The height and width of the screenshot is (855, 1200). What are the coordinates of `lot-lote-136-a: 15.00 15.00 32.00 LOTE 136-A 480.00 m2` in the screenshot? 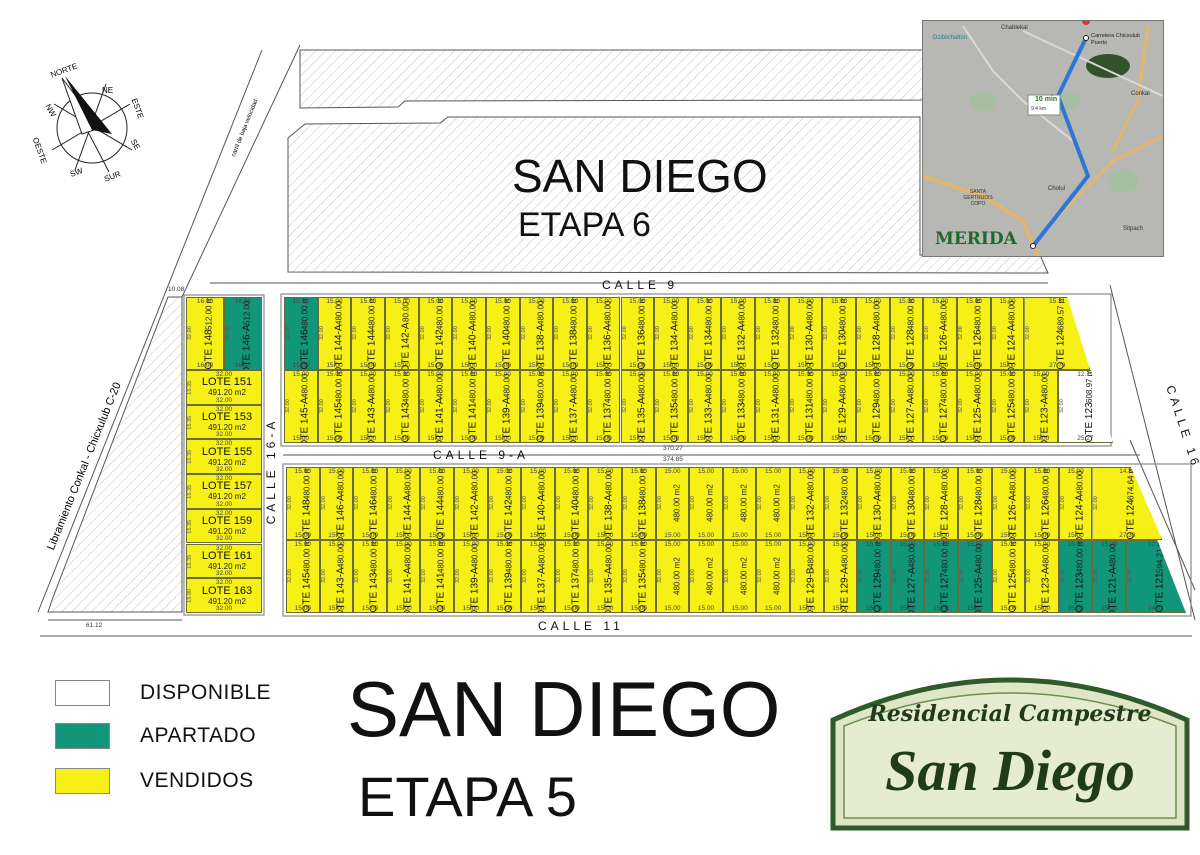 It's located at (603, 333).